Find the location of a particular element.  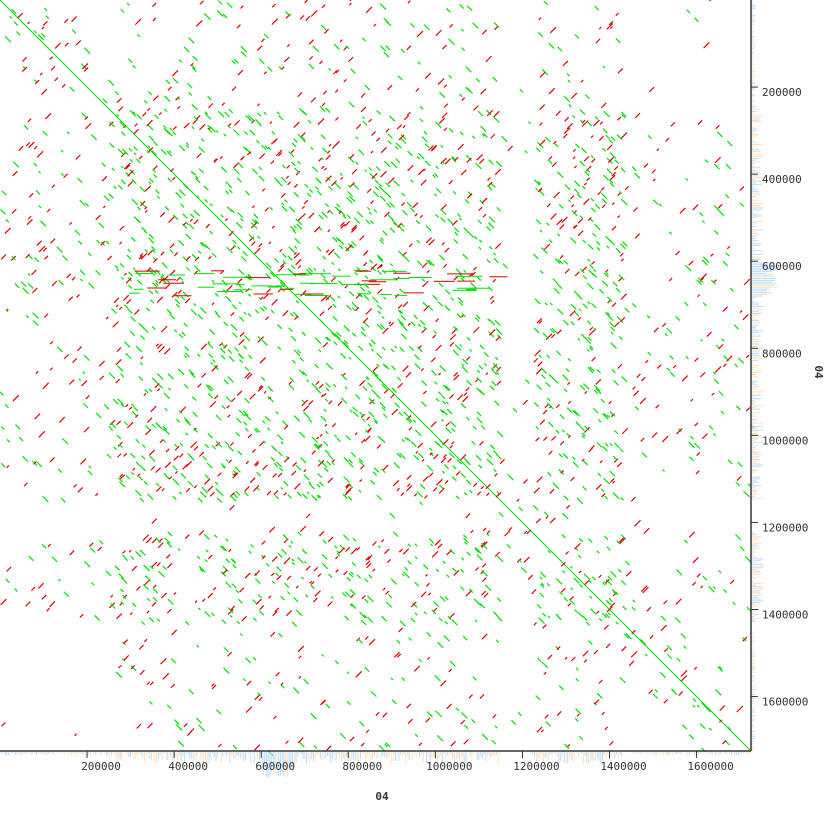

y-tick-label: 1600000 is located at coordinates (785, 702).